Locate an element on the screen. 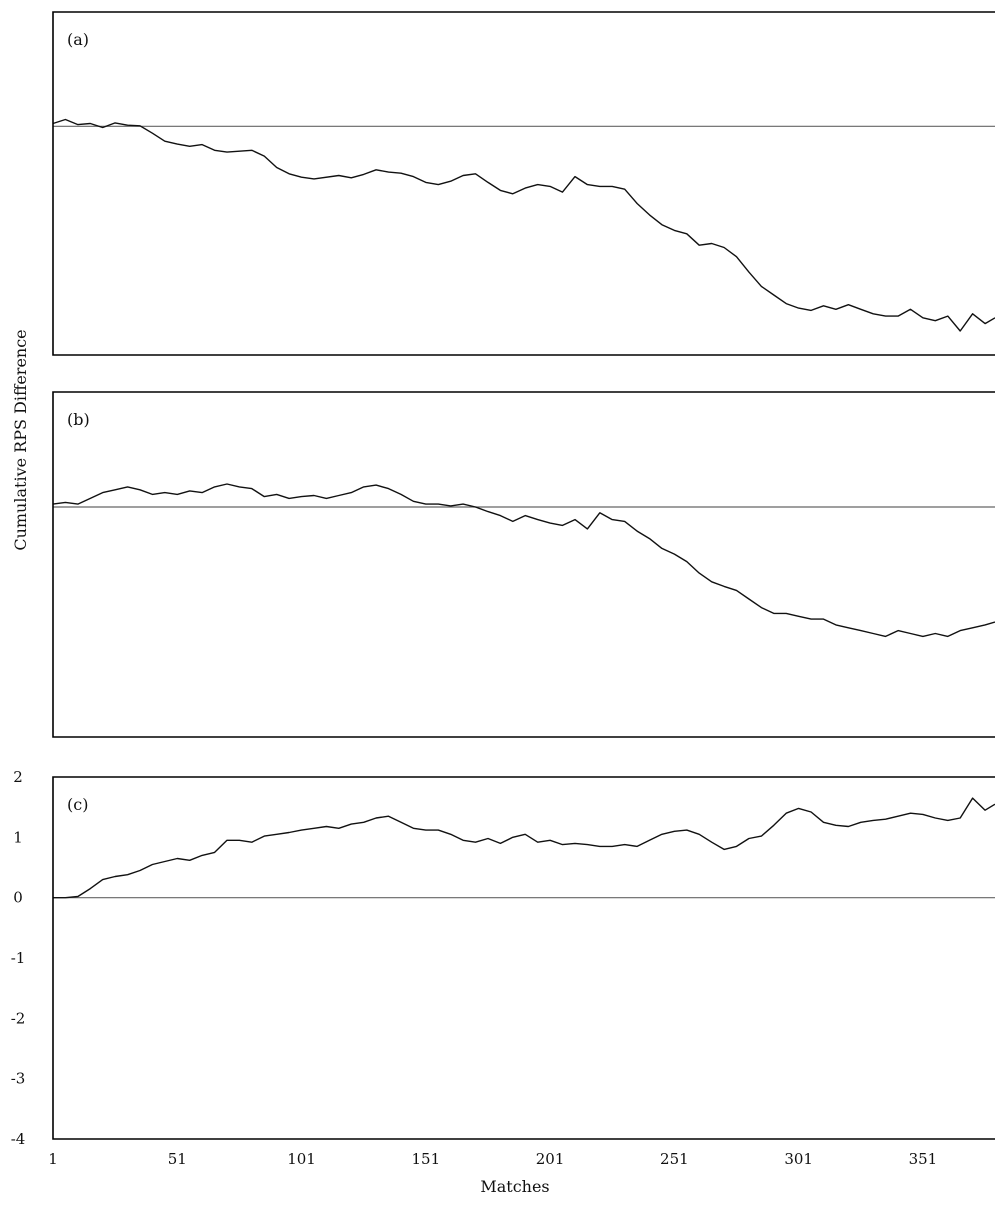 Image resolution: width=995 pixels, height=1225 pixels. x-tick-label: 351 is located at coordinates (923, 1159).